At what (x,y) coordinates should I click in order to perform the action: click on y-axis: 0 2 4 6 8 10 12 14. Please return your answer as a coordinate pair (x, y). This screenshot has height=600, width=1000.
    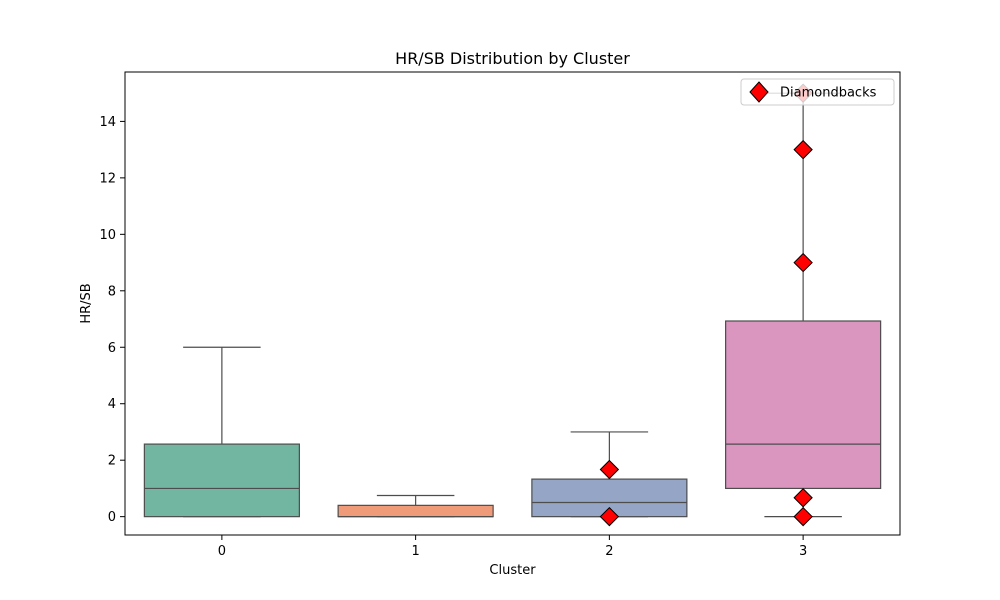
    Looking at the image, I should click on (112, 320).